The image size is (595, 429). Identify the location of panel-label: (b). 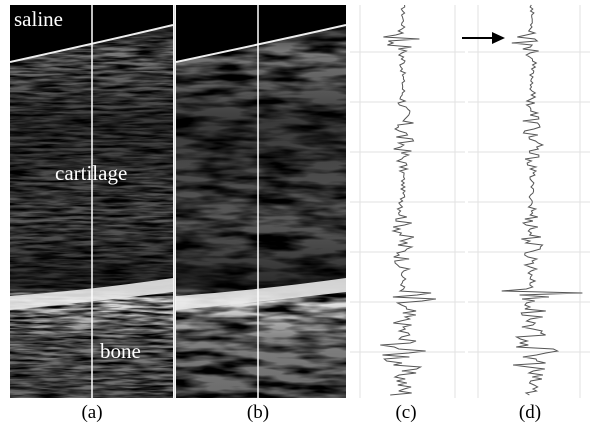
(258, 412).